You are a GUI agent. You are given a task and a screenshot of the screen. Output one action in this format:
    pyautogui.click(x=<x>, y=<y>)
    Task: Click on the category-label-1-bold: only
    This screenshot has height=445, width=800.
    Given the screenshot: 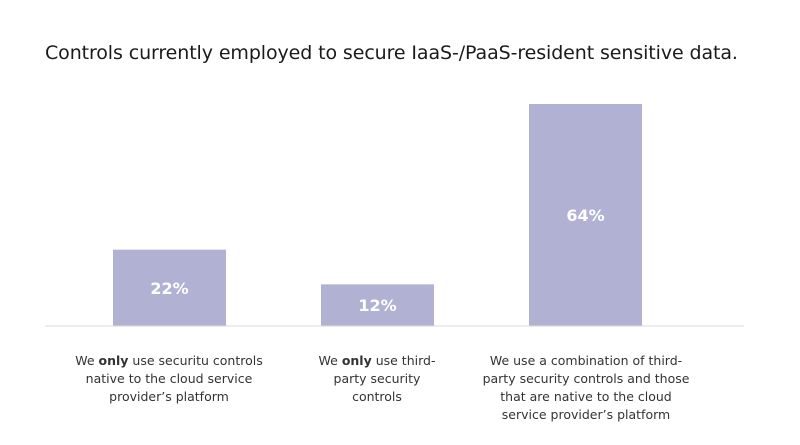 What is the action you would take?
    pyautogui.click(x=356, y=360)
    